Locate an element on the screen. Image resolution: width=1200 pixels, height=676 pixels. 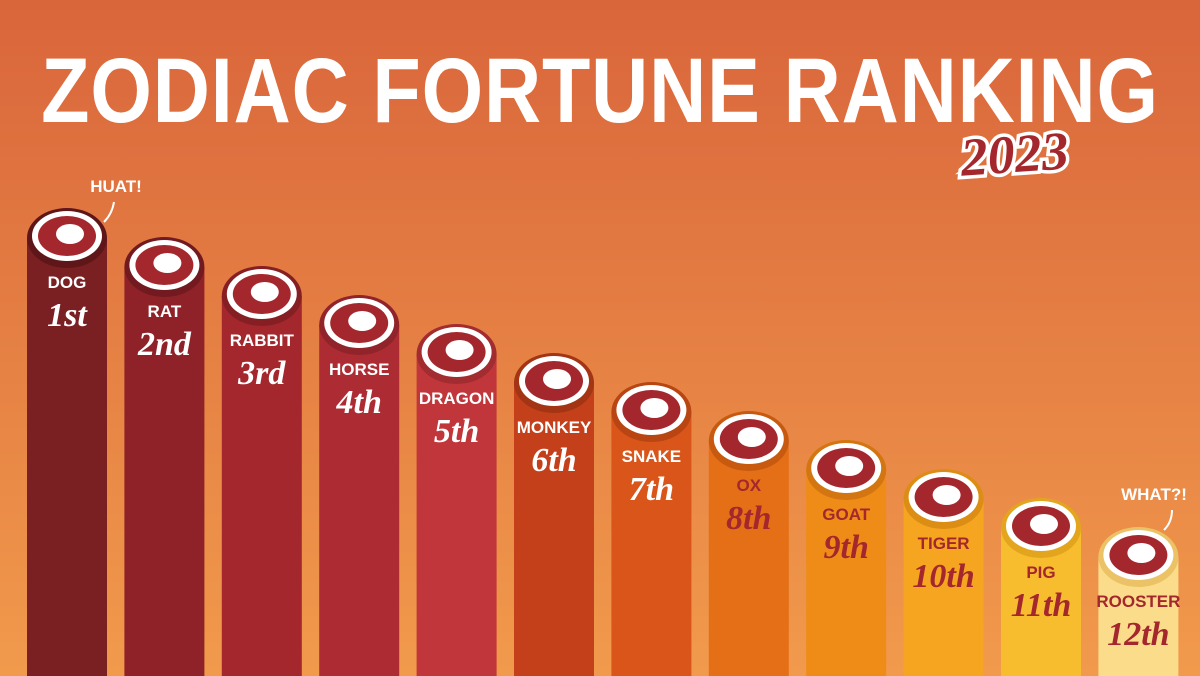
column: DRAGON 5th is located at coordinates (456, 500).